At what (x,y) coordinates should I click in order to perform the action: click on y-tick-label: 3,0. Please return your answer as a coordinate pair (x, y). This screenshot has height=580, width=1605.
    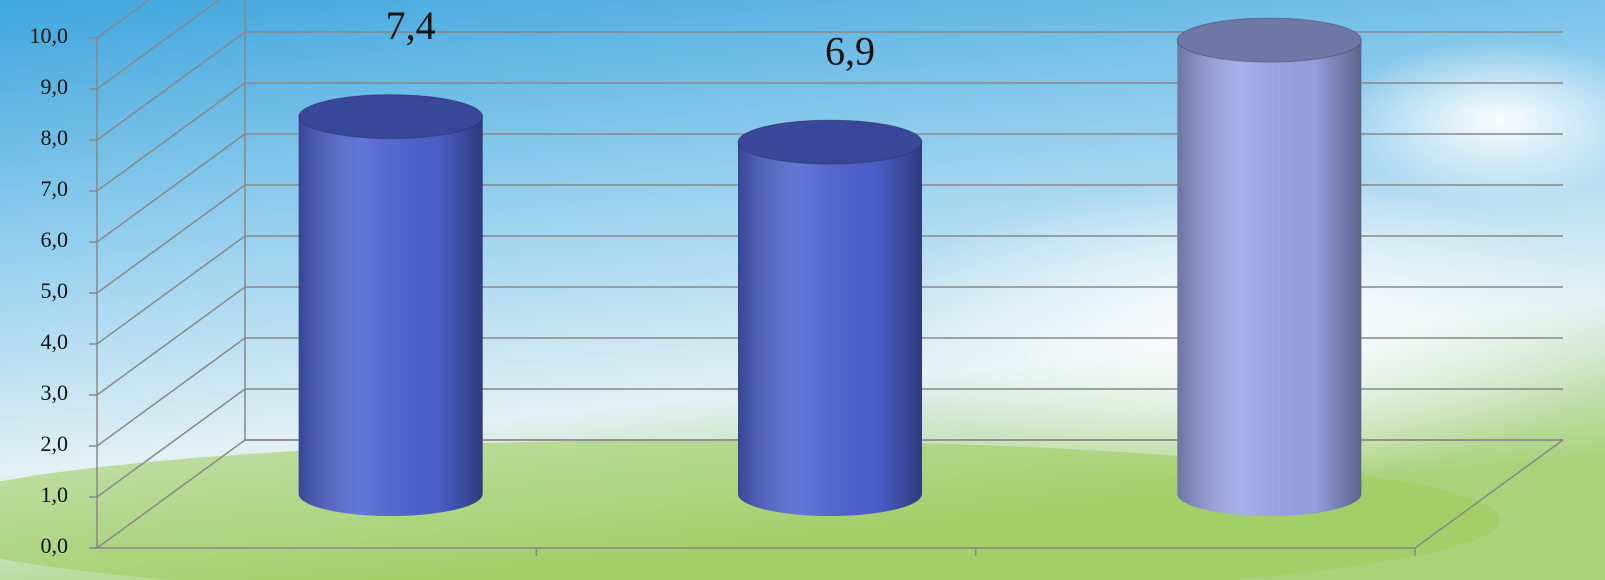
    Looking at the image, I should click on (55, 392).